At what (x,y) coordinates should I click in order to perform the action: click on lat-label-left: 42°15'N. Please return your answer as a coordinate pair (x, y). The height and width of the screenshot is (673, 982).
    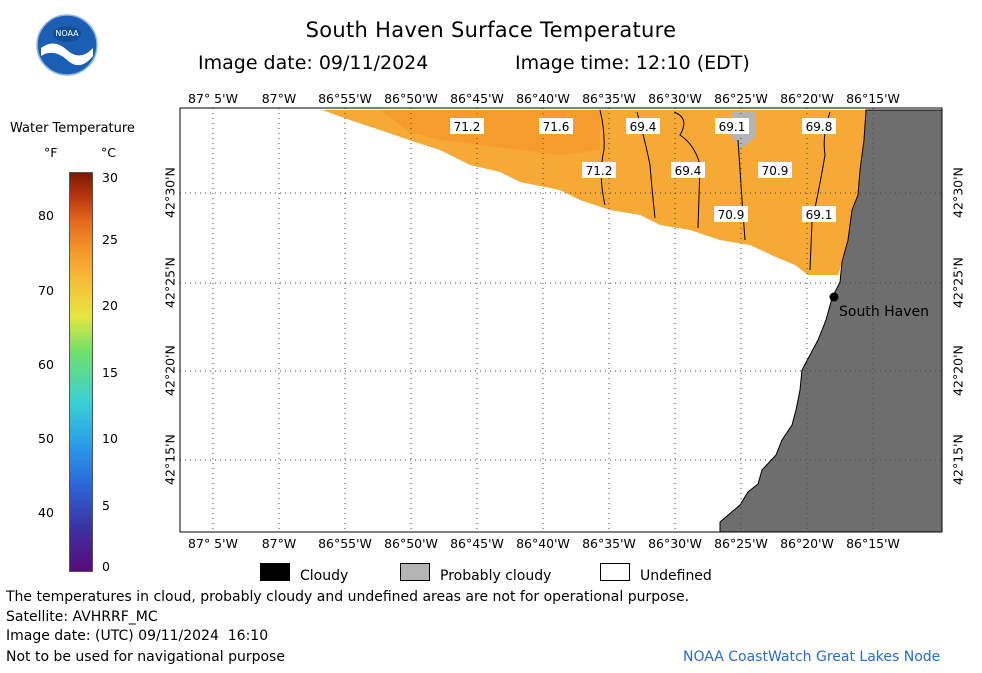
    Looking at the image, I should click on (170, 459).